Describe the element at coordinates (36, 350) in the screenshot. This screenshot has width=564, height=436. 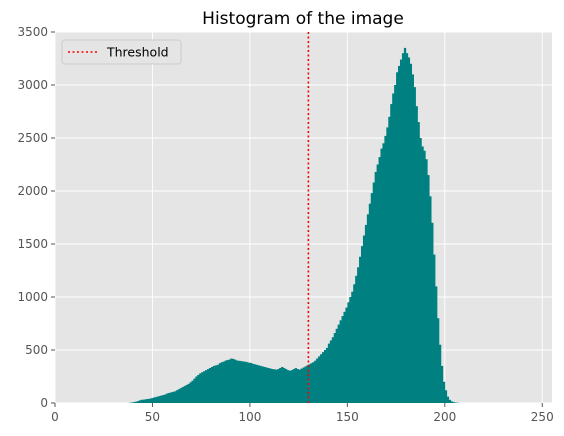
I see `y-tick-label: 500` at that location.